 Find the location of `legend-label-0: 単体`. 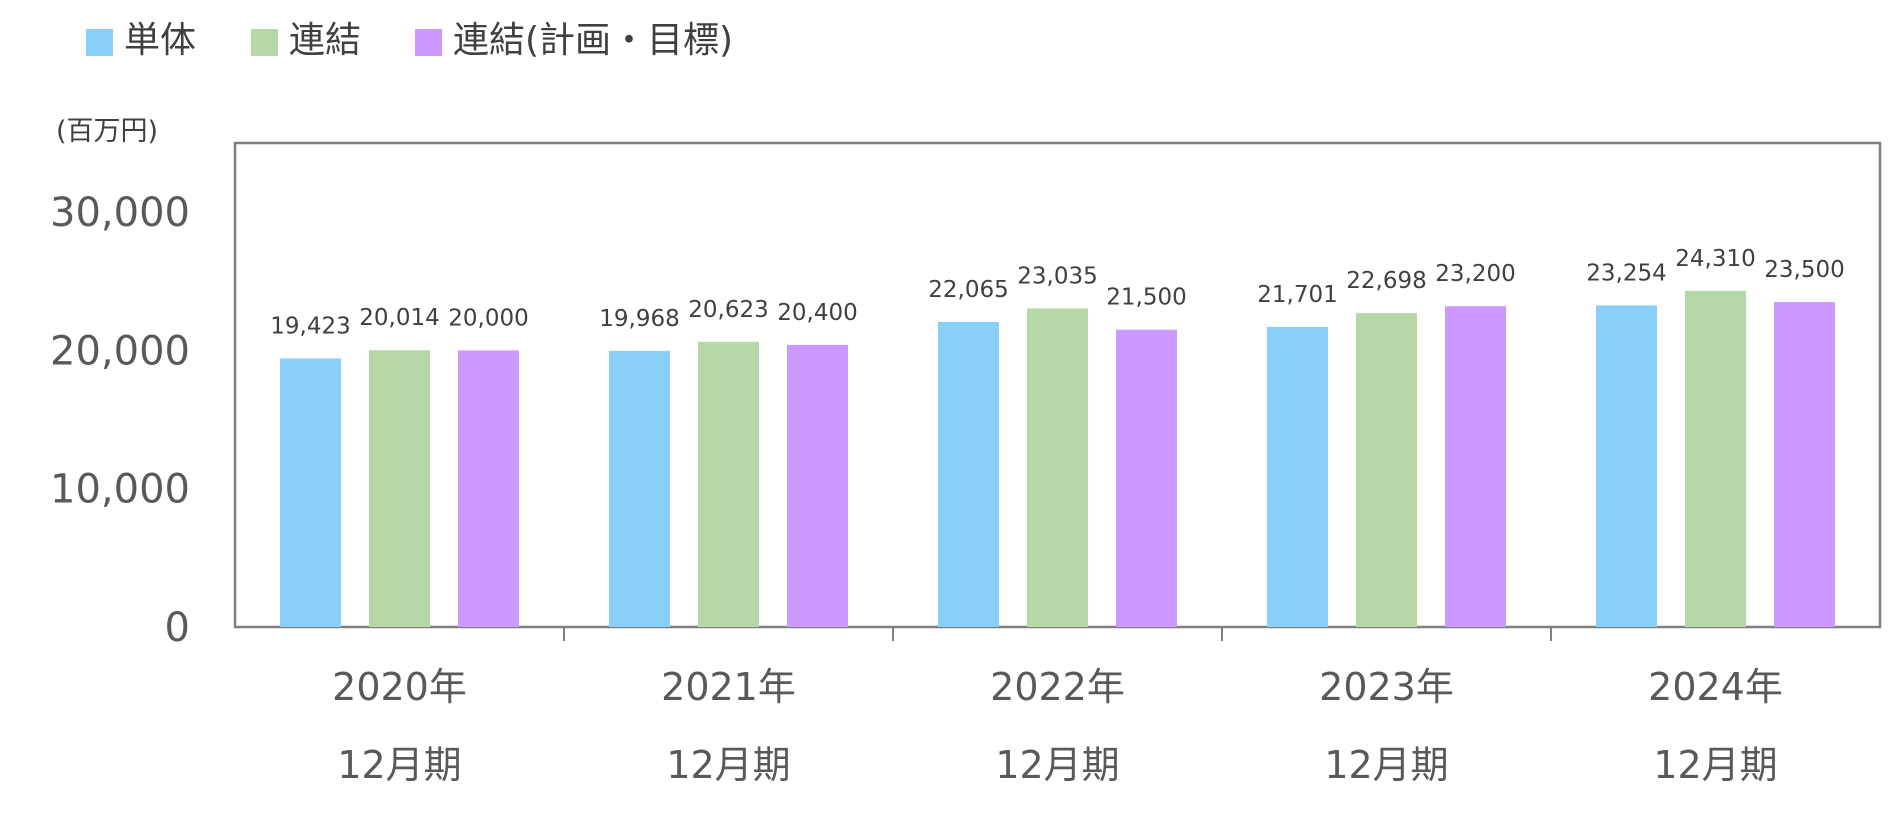

legend-label-0: 単体 is located at coordinates (160, 40).